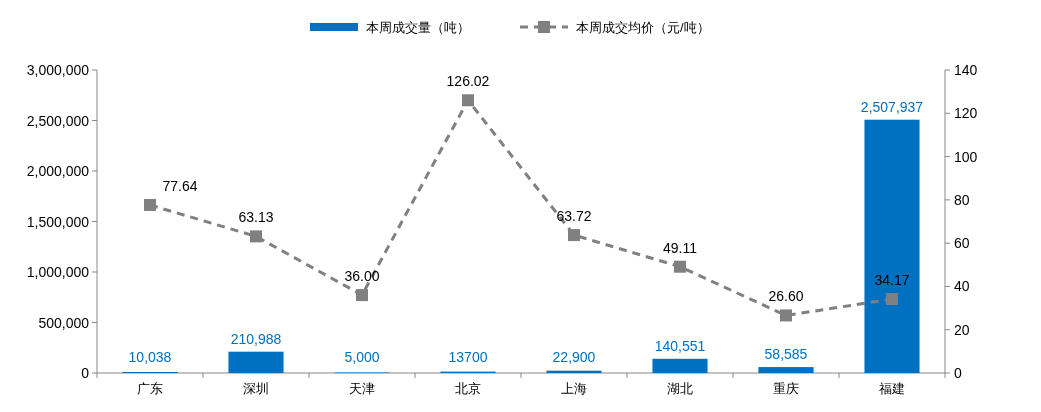 Image resolution: width=1041 pixels, height=412 pixels. What do you see at coordinates (892, 388) in the screenshot?
I see `x-tick-label: 福建` at bounding box center [892, 388].